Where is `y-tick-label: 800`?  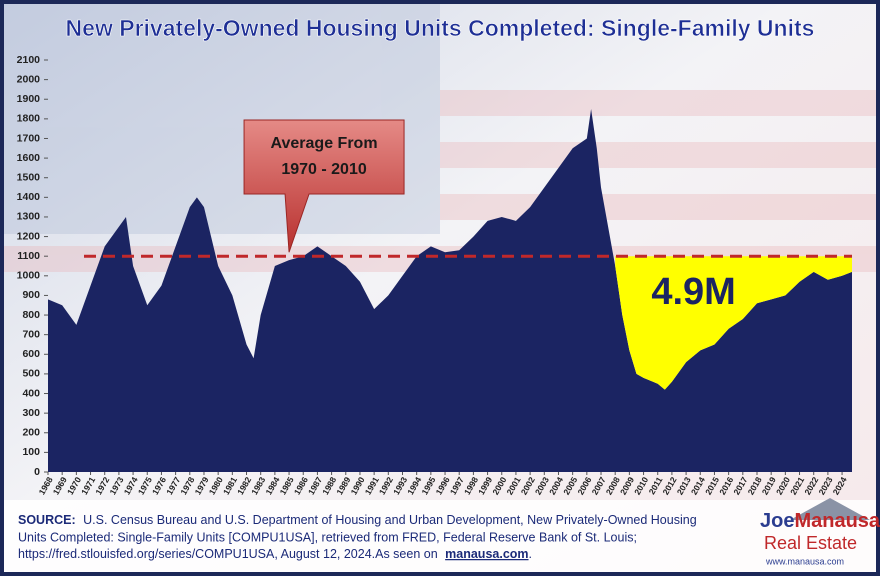 y-tick-label: 800 is located at coordinates (31, 315).